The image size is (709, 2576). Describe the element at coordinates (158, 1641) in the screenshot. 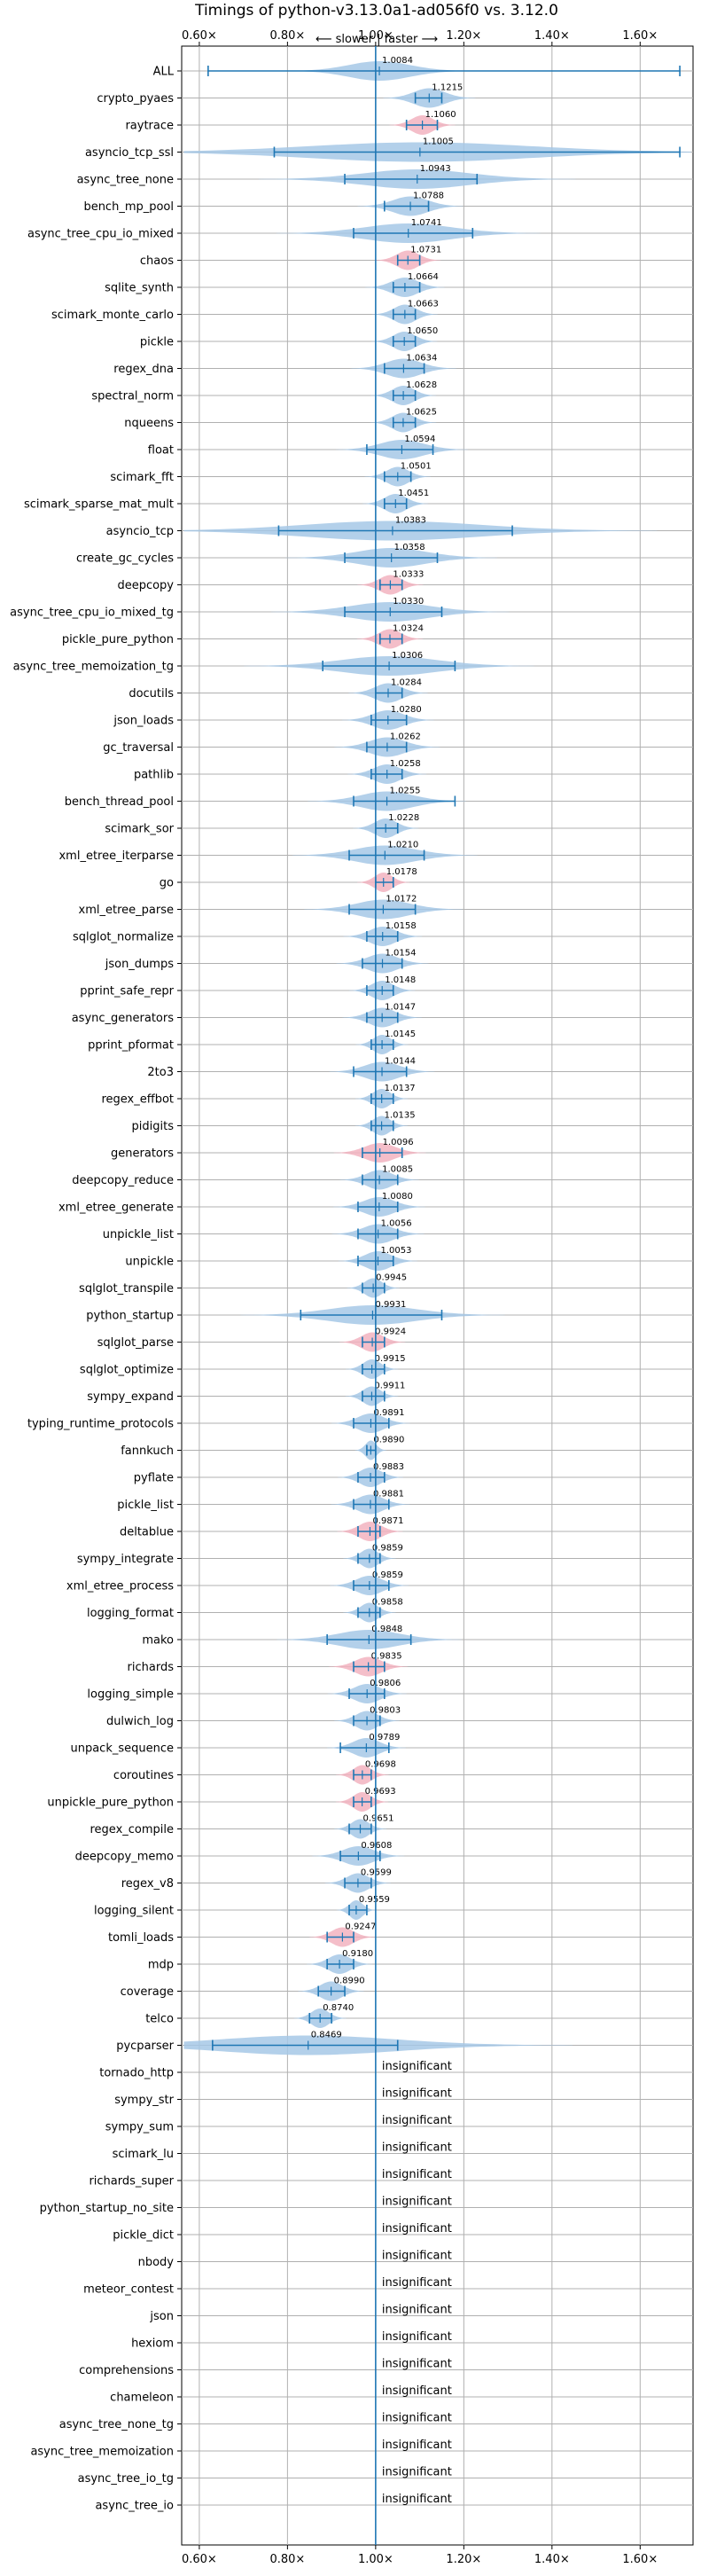

I see `category-label: mako` at that location.